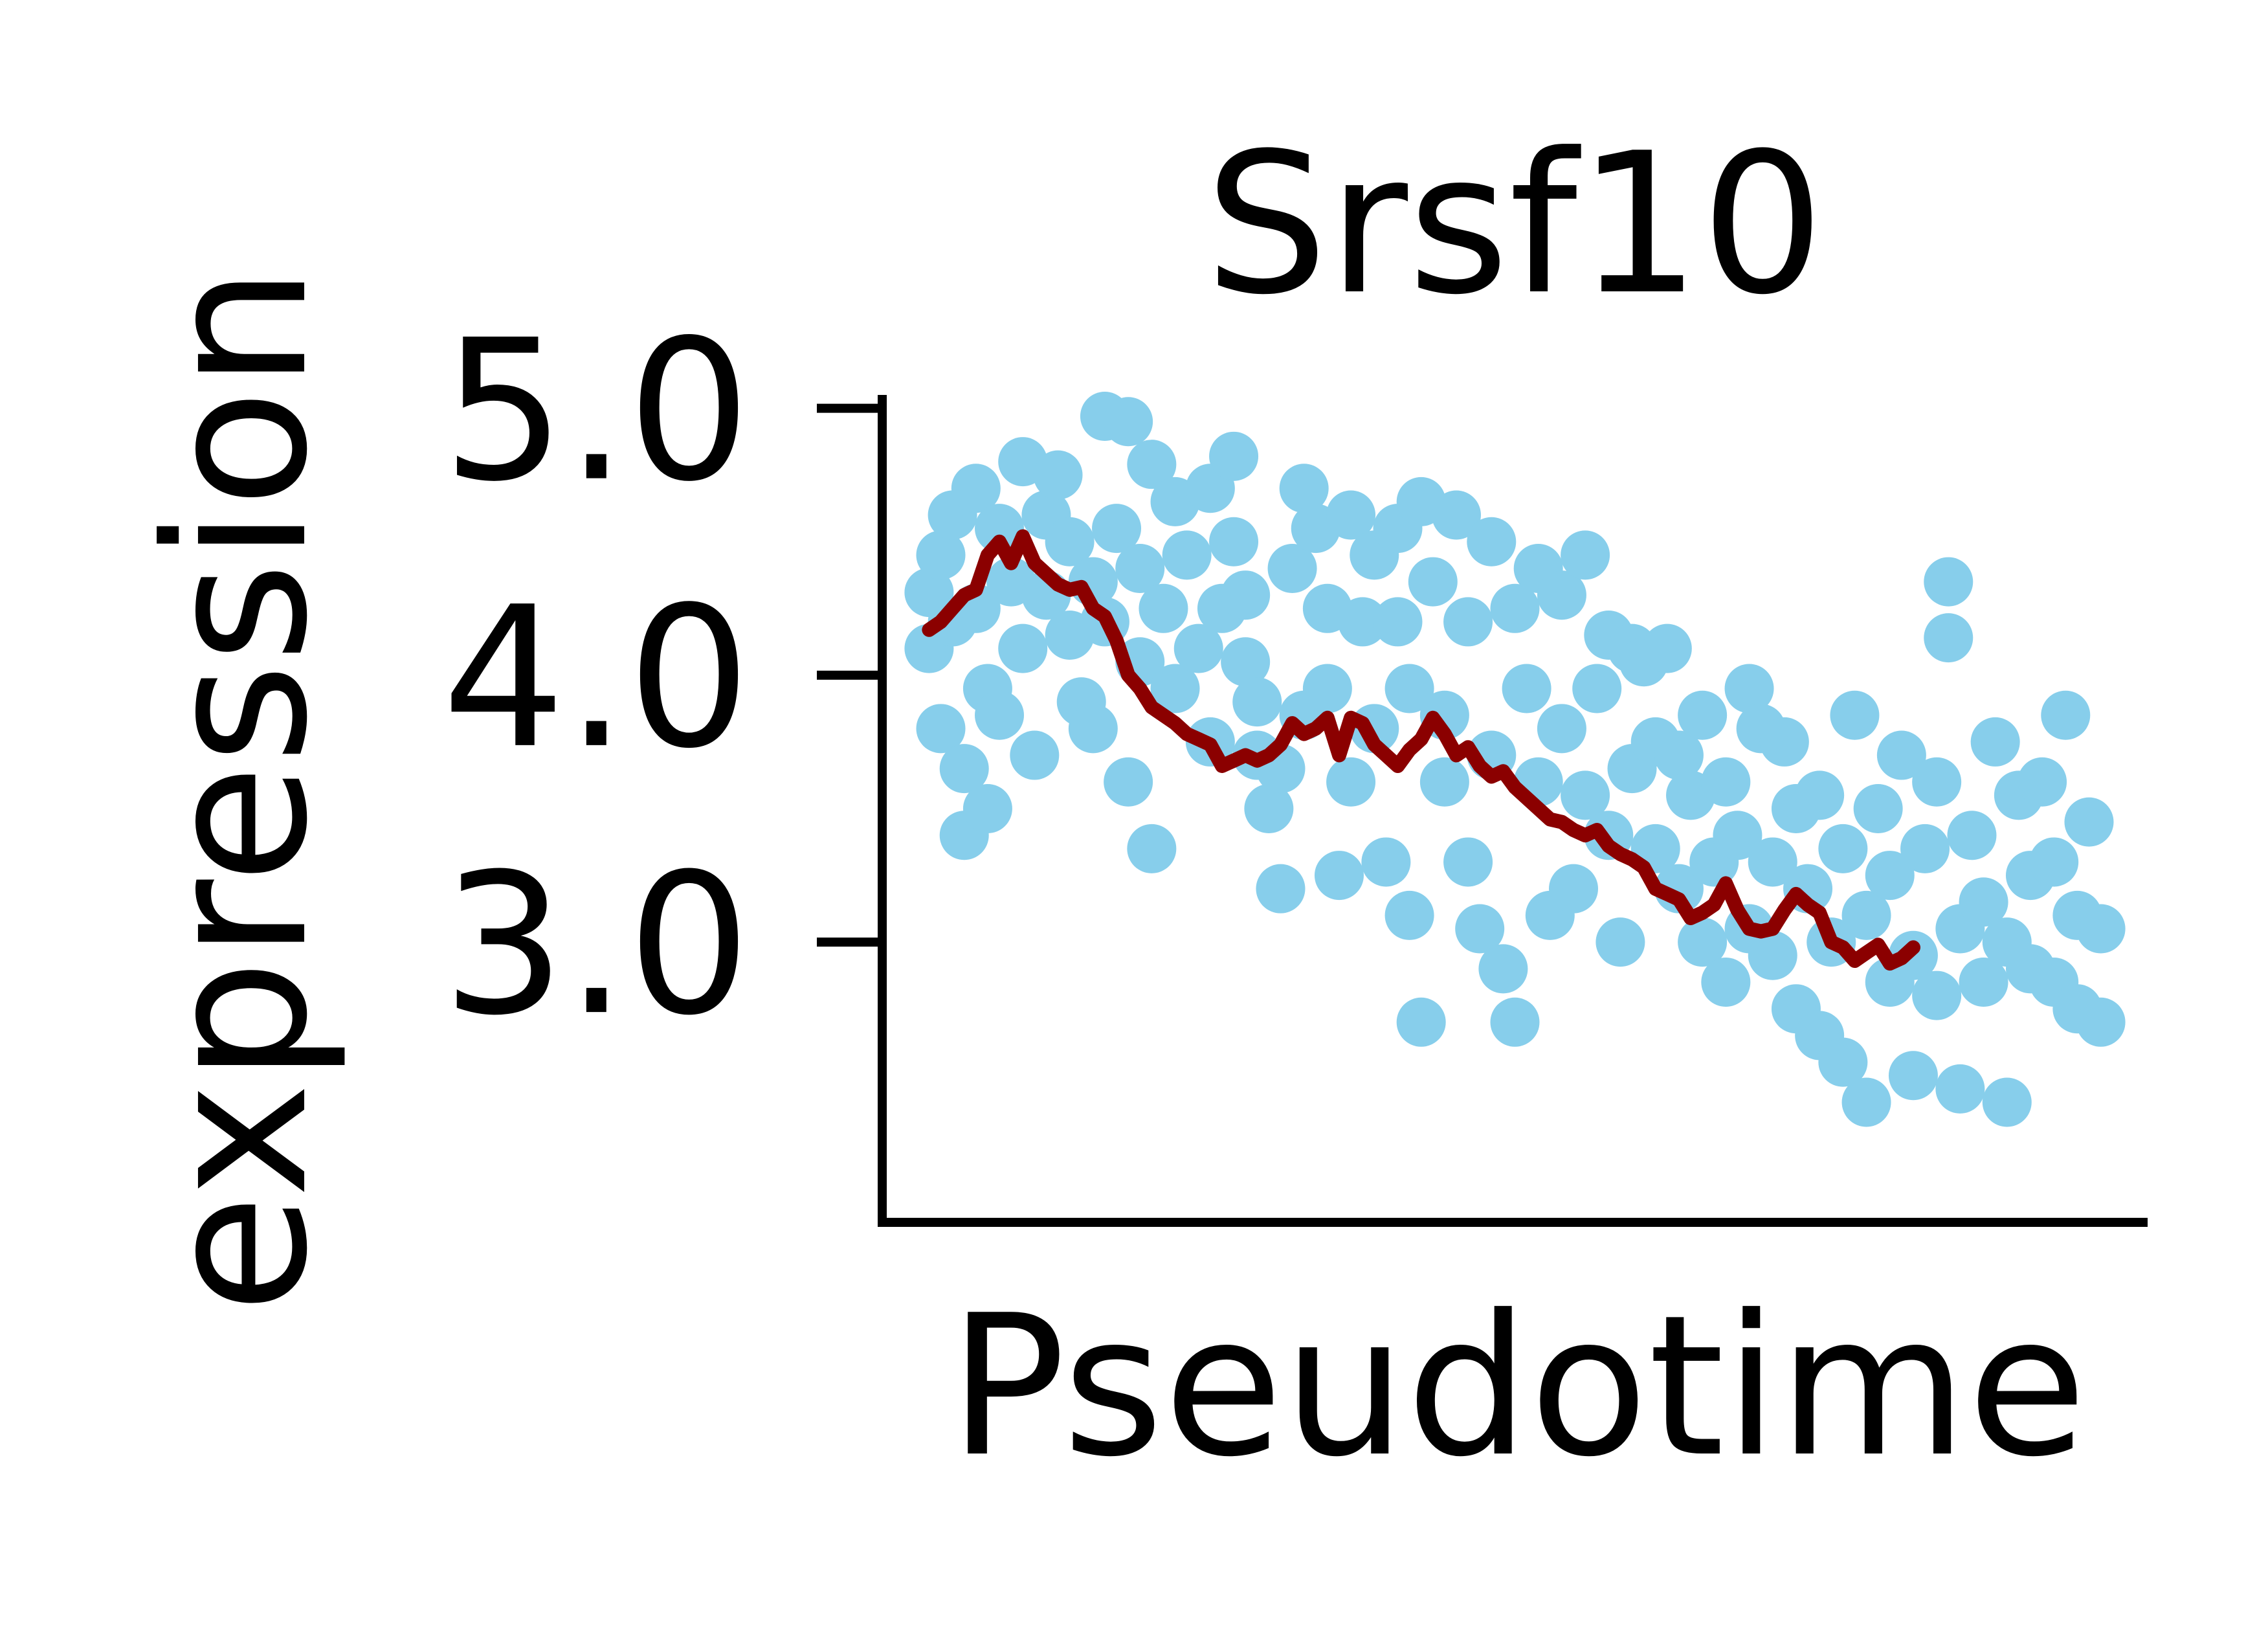 The height and width of the screenshot is (1627, 2268). I want to click on x-axis-label: Pseudotime, so click(1518, 1386).